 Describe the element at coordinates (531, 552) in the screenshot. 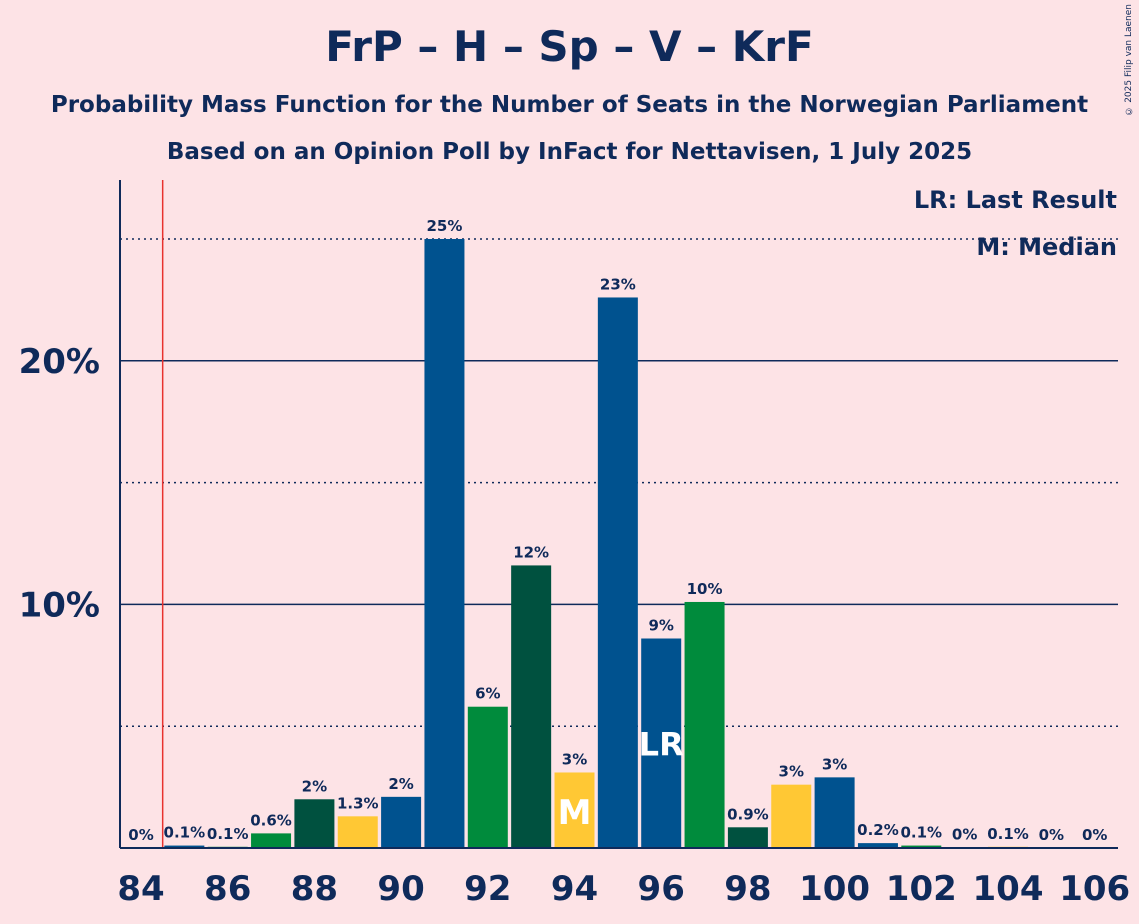

I see `data-label-seats-93: 12%` at that location.